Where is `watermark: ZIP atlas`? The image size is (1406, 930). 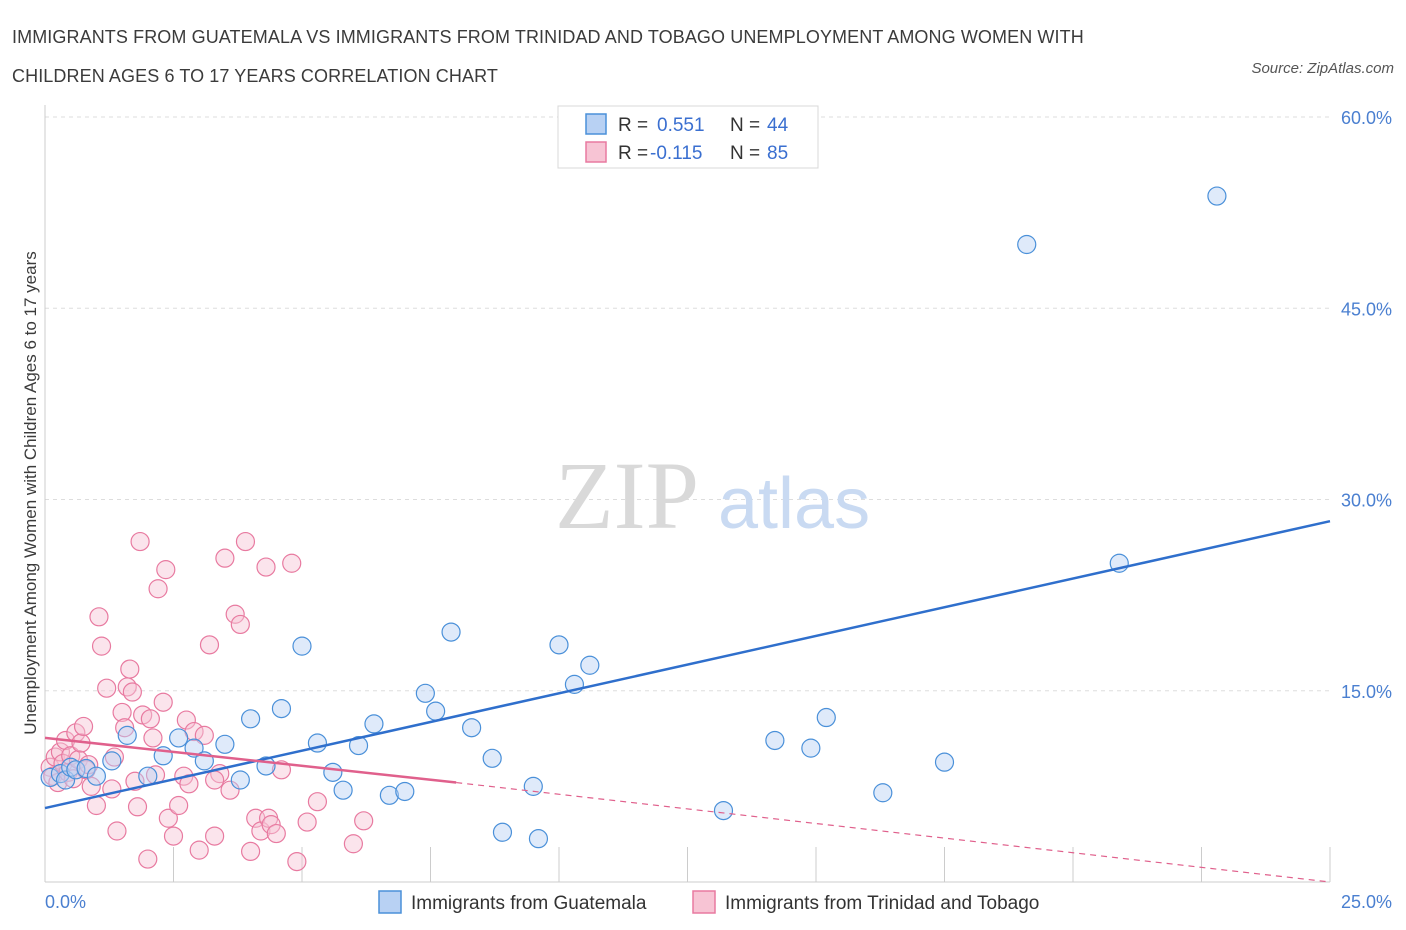 watermark: ZIP atlas is located at coordinates (712, 495).